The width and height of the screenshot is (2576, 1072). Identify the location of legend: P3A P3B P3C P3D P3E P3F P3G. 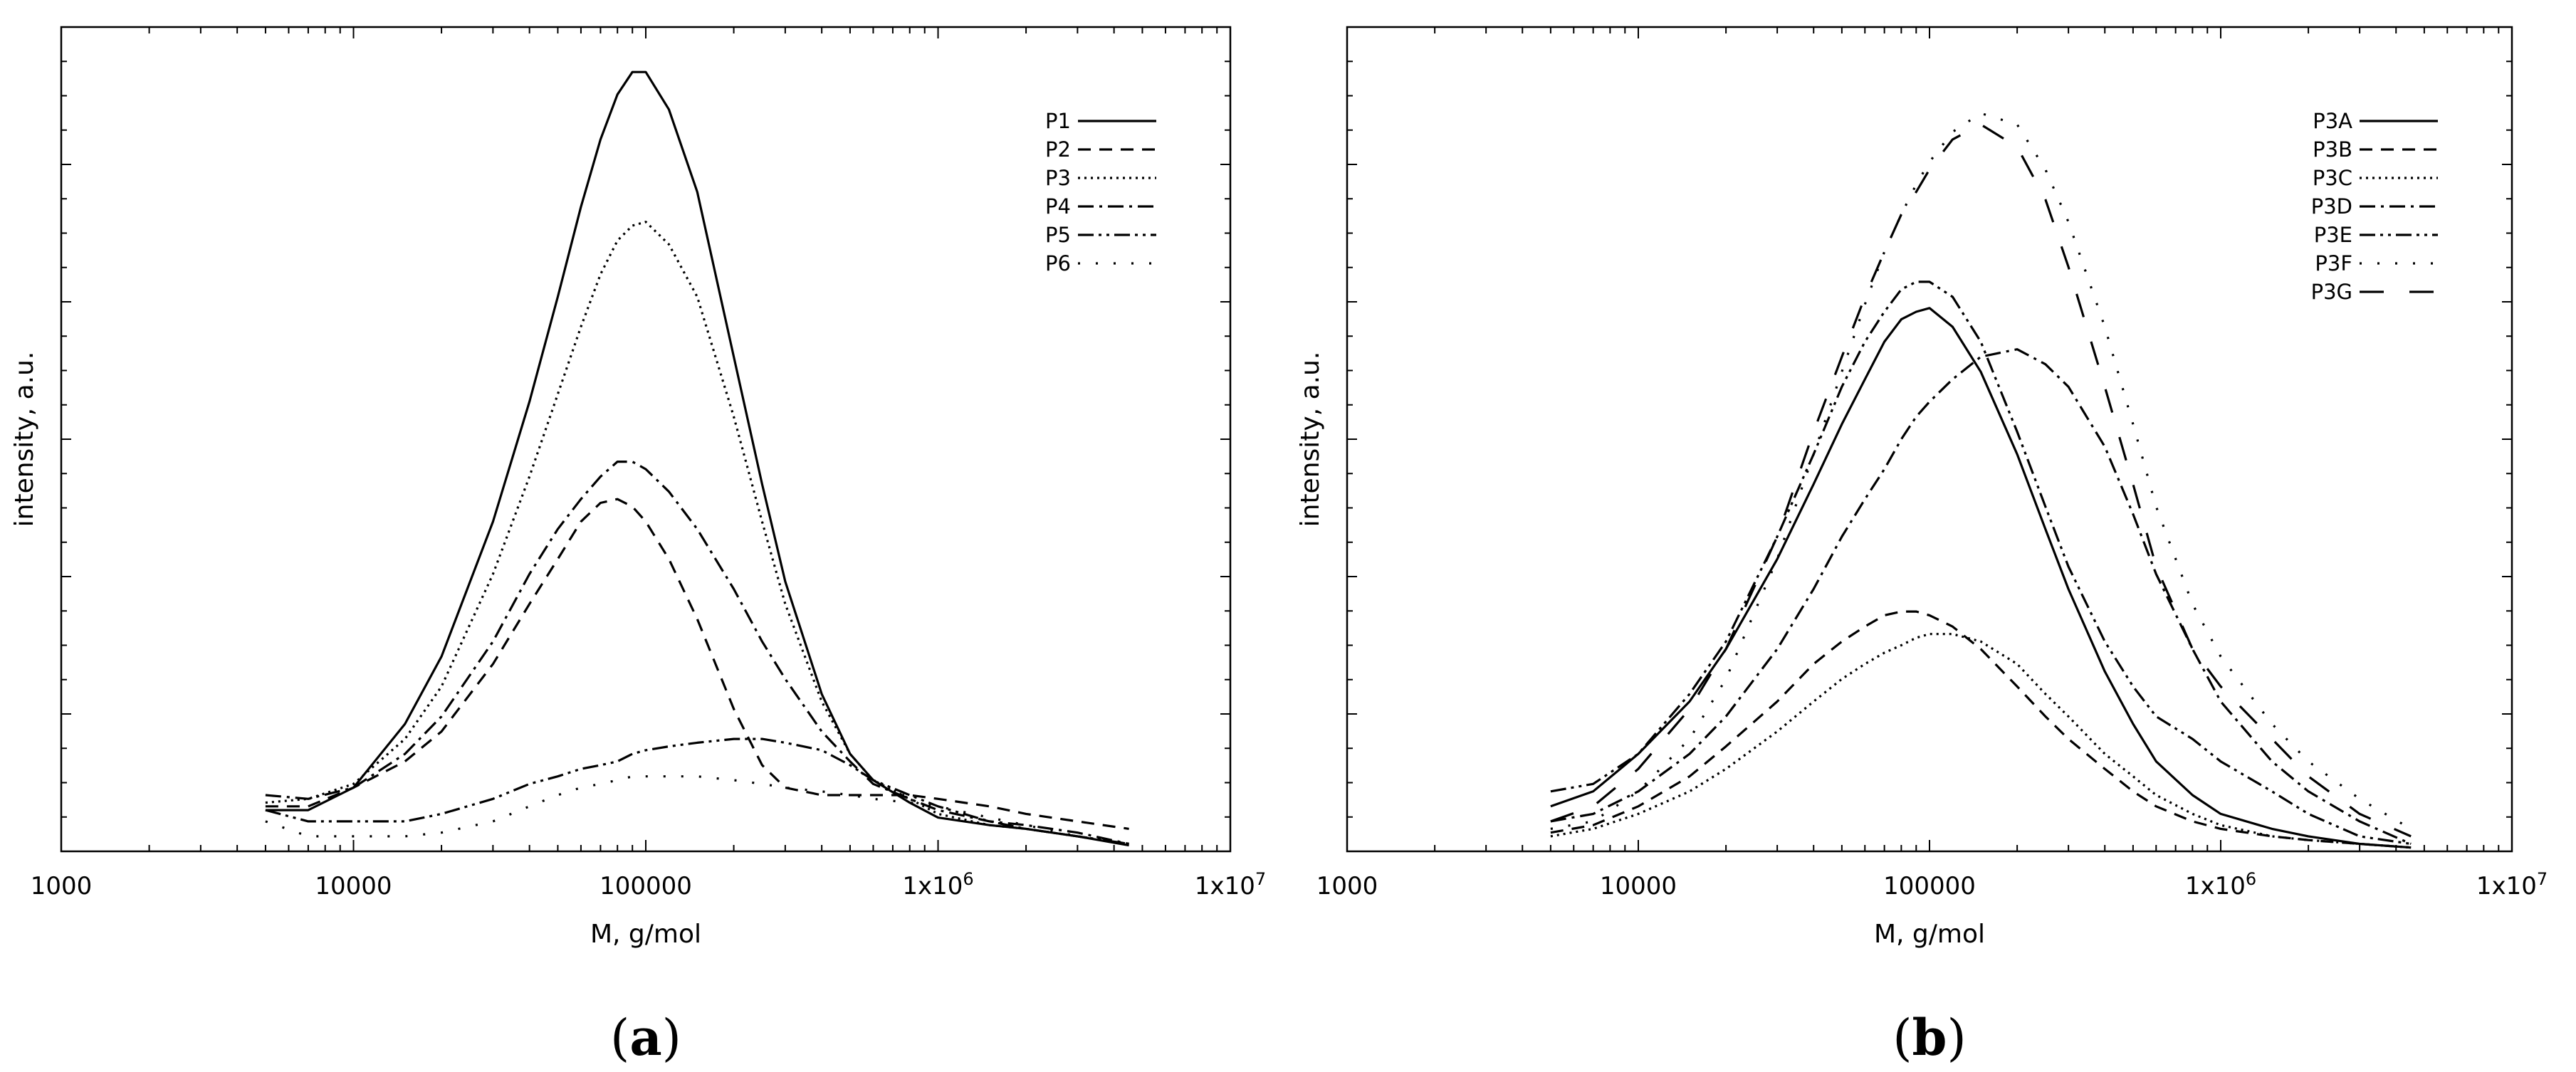
(2374, 207).